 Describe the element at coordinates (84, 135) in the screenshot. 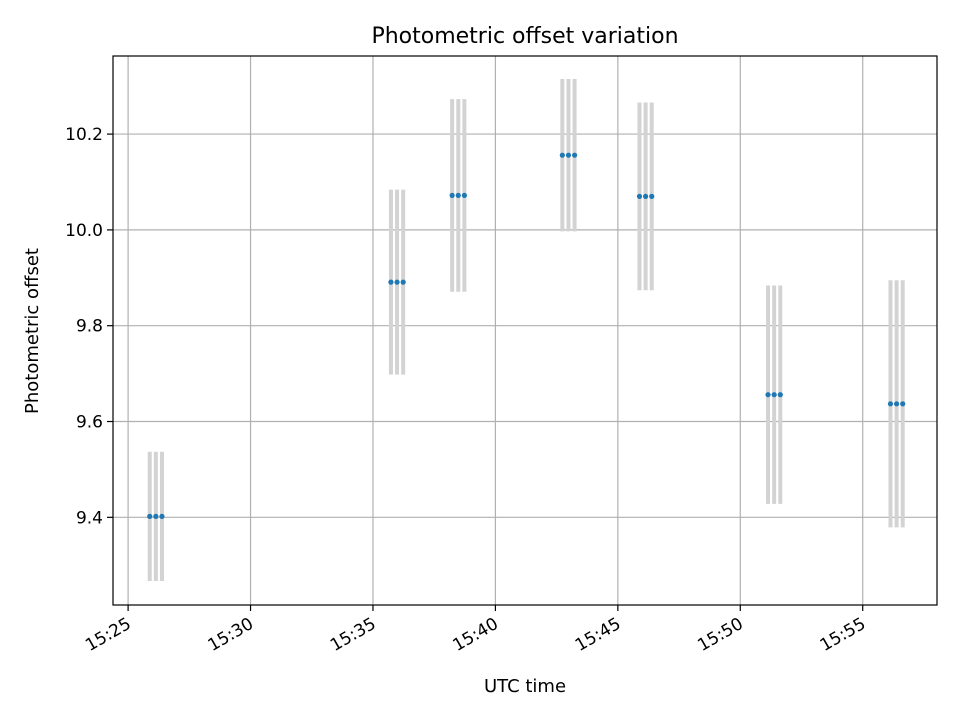

I see `y-tick-label: 10.2` at that location.